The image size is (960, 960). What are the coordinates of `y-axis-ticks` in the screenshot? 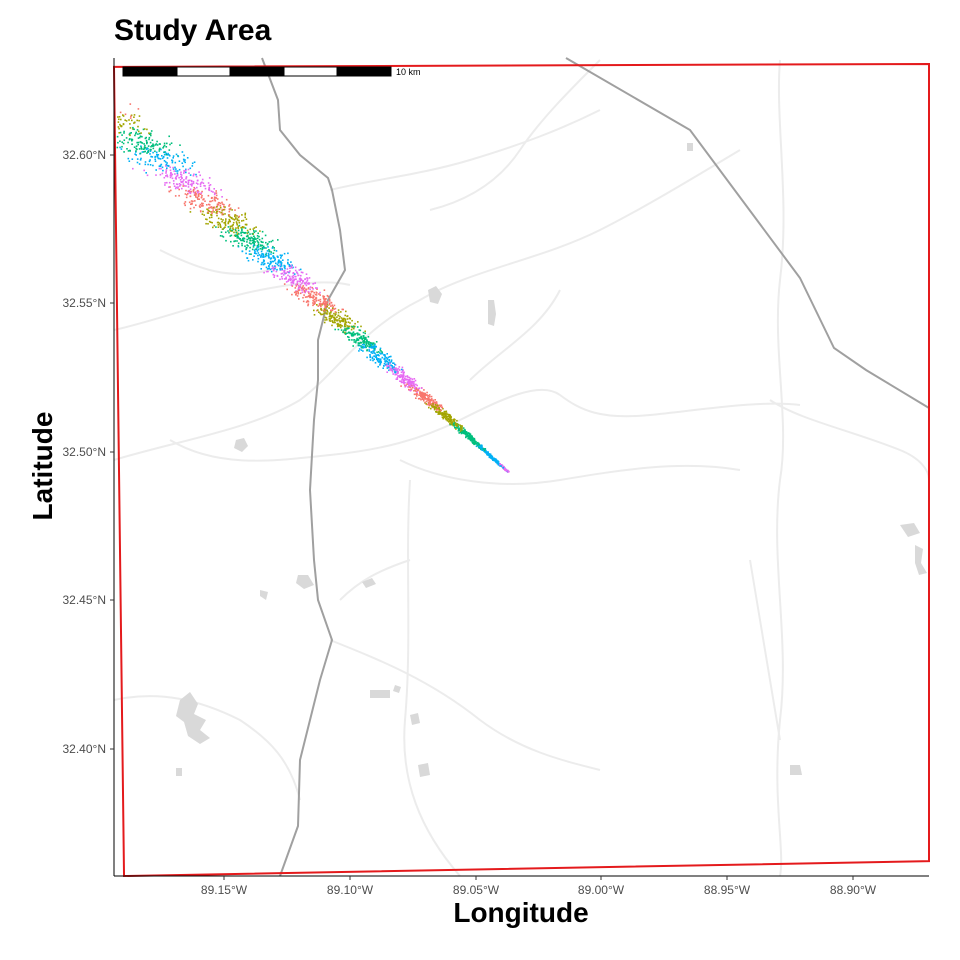 It's located at (112, 452).